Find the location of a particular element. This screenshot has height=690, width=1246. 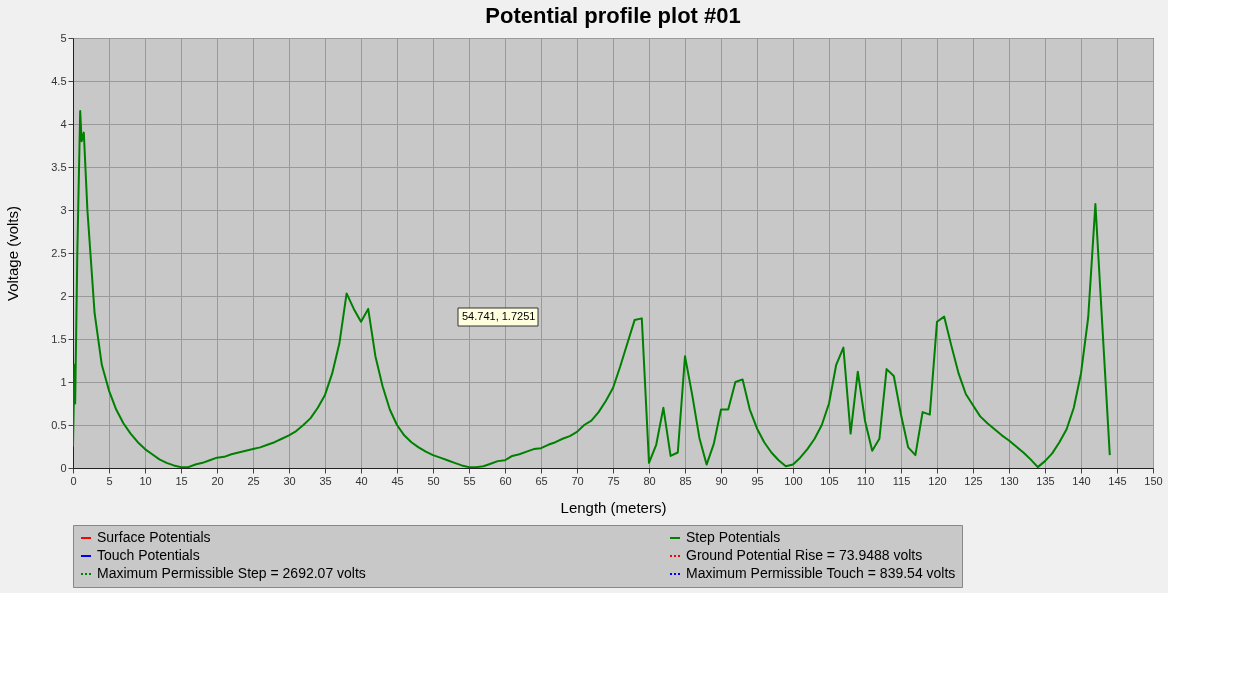

legend-label: Maximum Permissible Touch = 839.54 volts is located at coordinates (821, 573).